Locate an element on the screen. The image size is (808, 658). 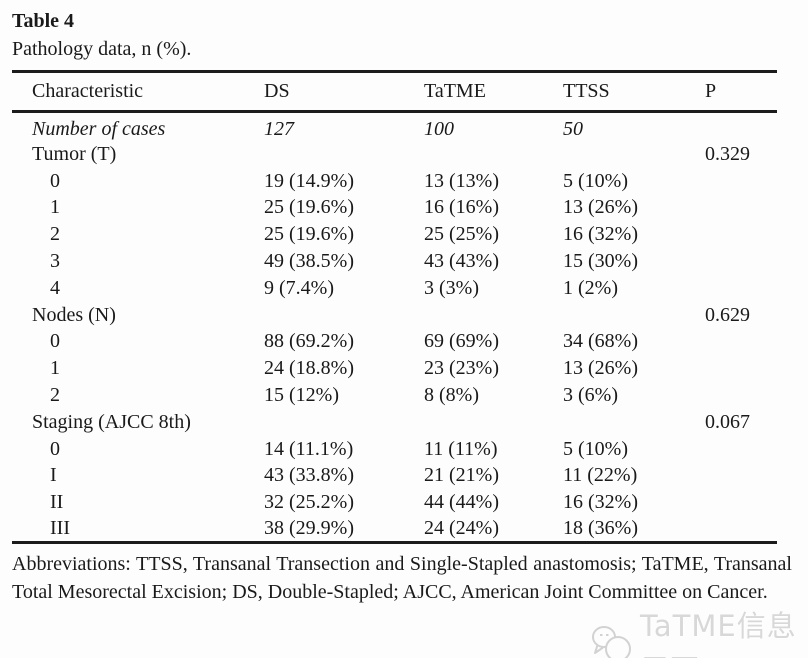
characteristic-cell: III is located at coordinates (60, 528).